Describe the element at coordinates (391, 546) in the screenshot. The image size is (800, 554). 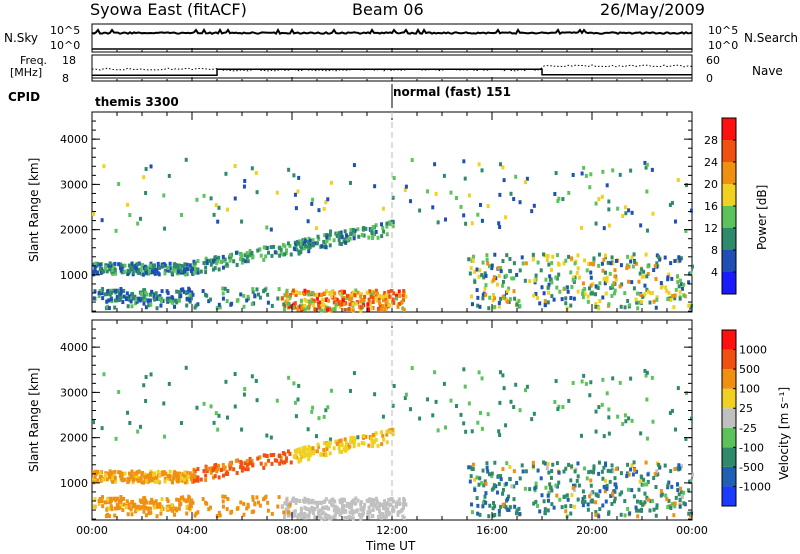
I see `x-axis-label: Time UT` at that location.